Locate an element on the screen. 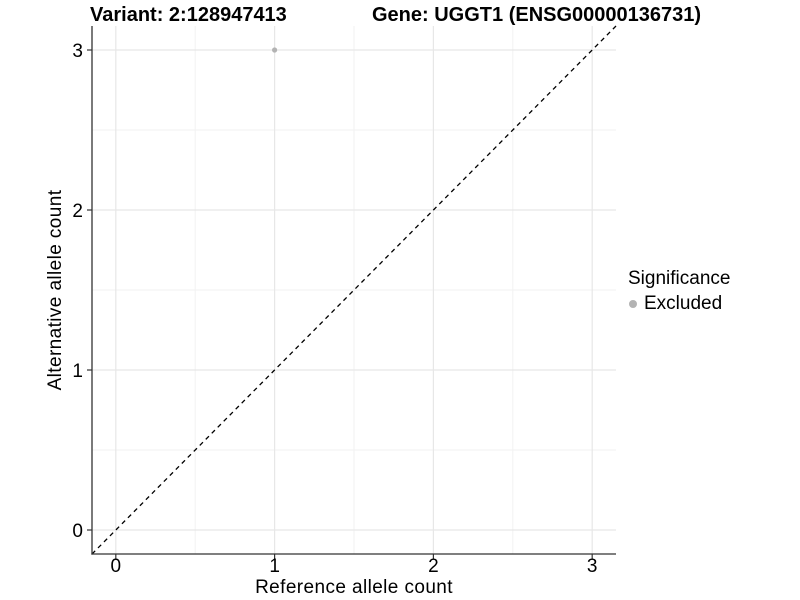 The height and width of the screenshot is (600, 800). y-tick-label: 2 is located at coordinates (77, 211).